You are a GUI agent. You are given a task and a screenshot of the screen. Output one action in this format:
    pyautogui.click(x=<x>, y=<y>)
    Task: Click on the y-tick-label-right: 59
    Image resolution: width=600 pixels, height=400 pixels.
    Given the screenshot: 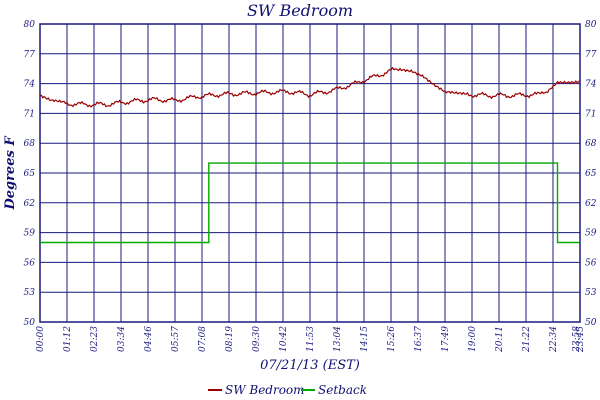 What is the action you would take?
    pyautogui.click(x=591, y=234)
    